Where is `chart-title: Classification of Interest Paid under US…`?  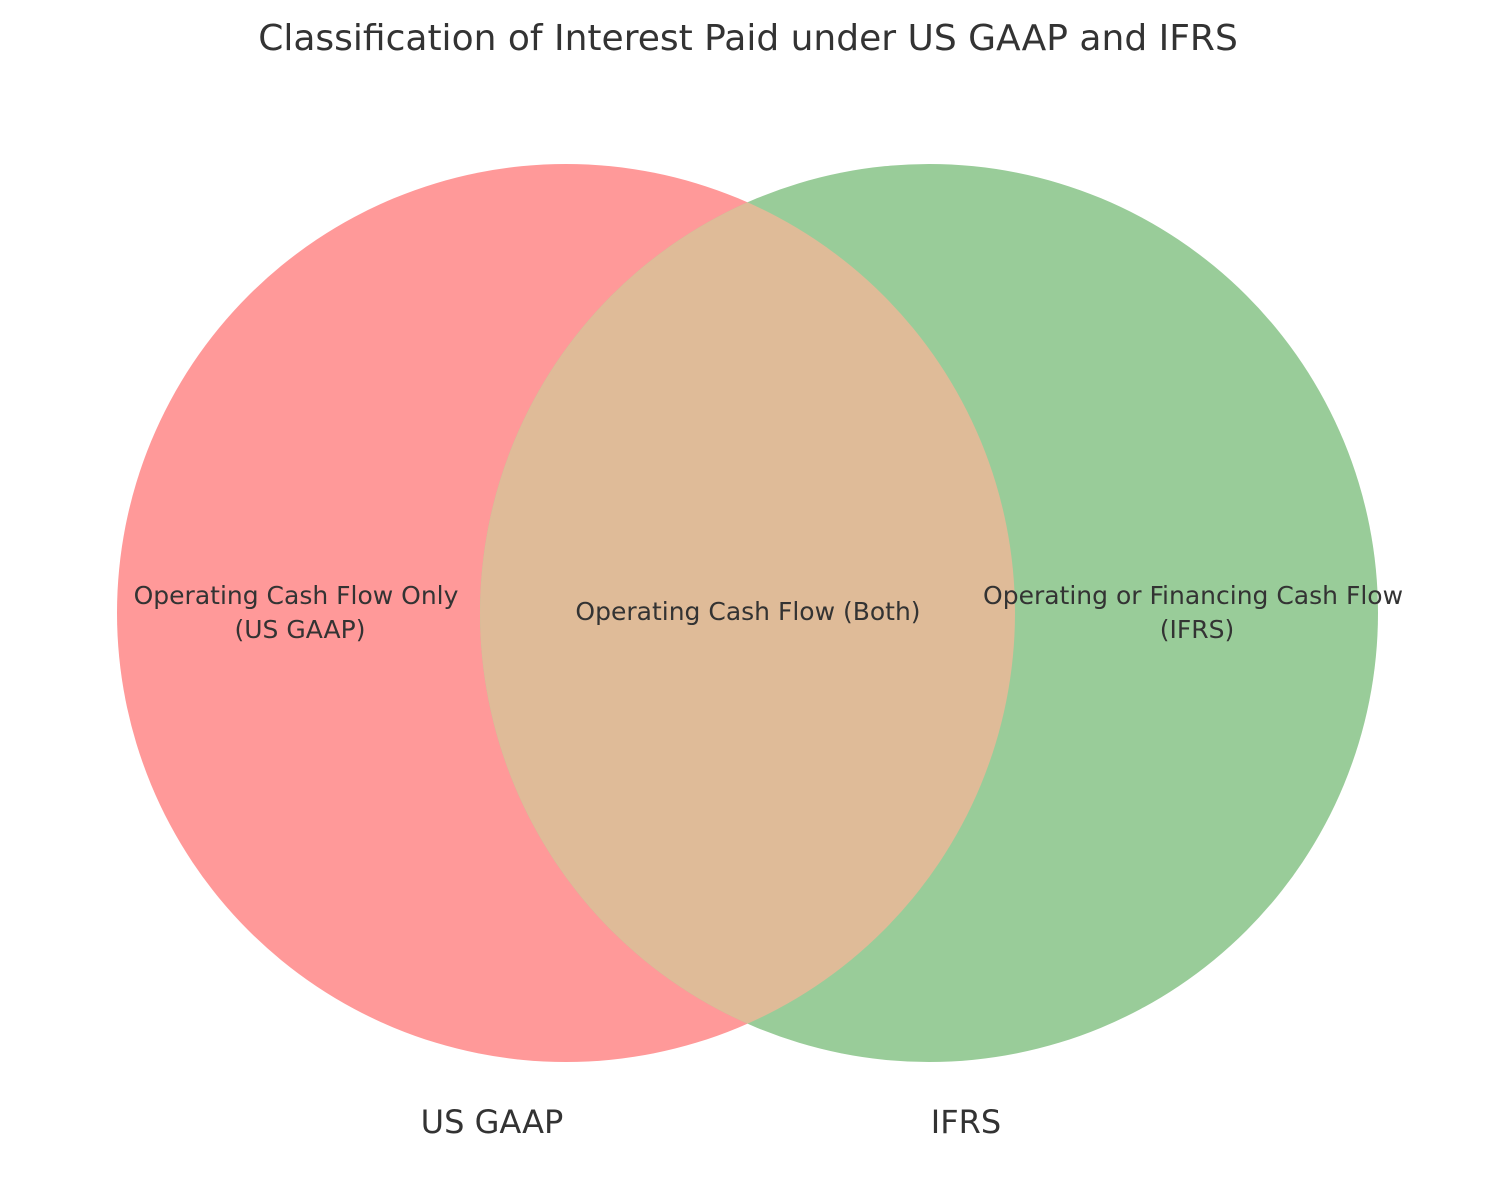
chart-title: Classification of Interest Paid under US… is located at coordinates (748, 38).